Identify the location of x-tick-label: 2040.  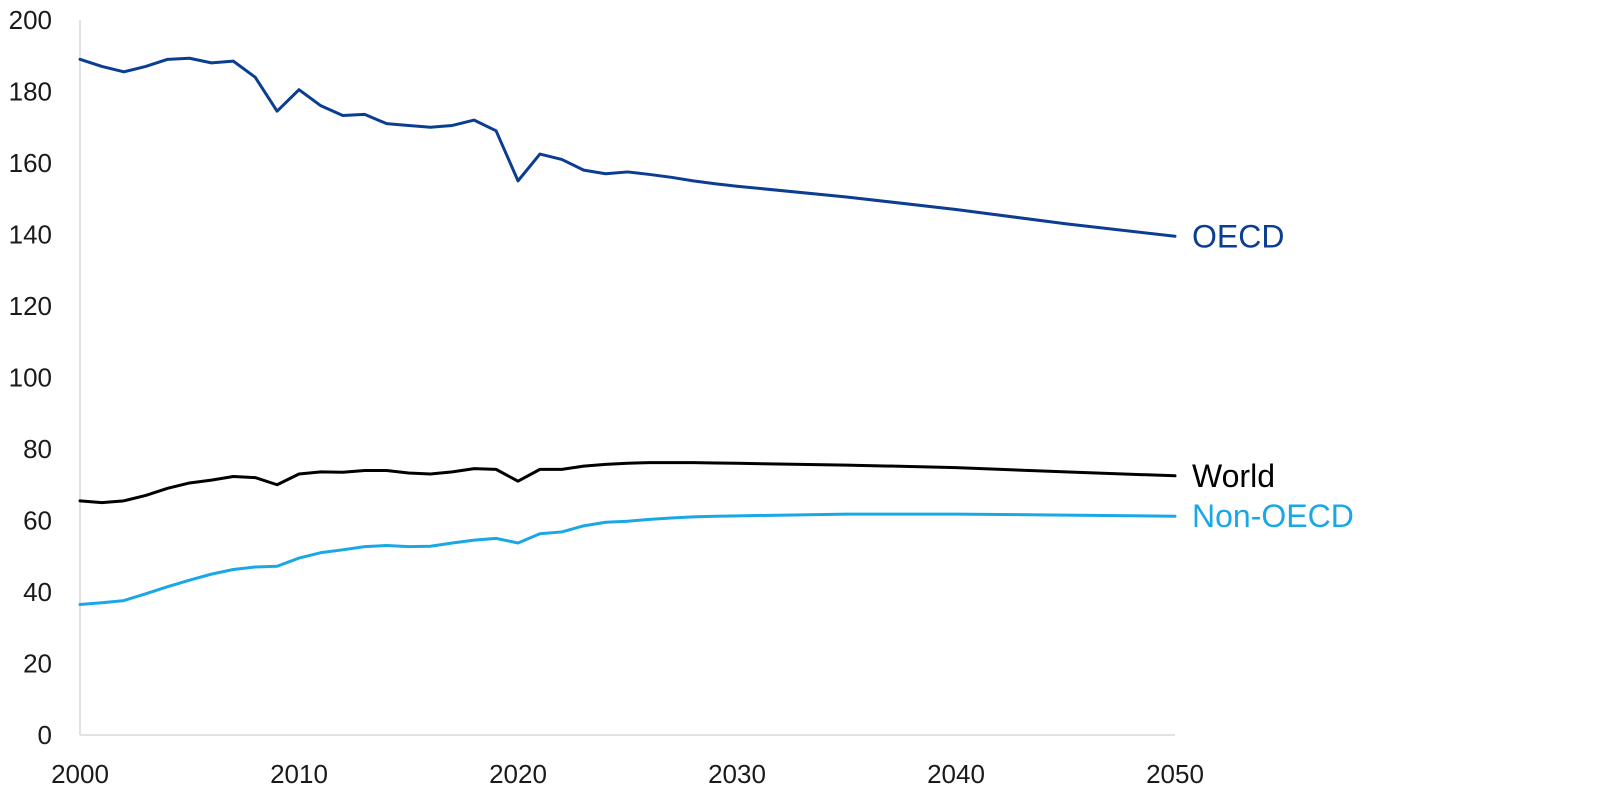
(956, 774).